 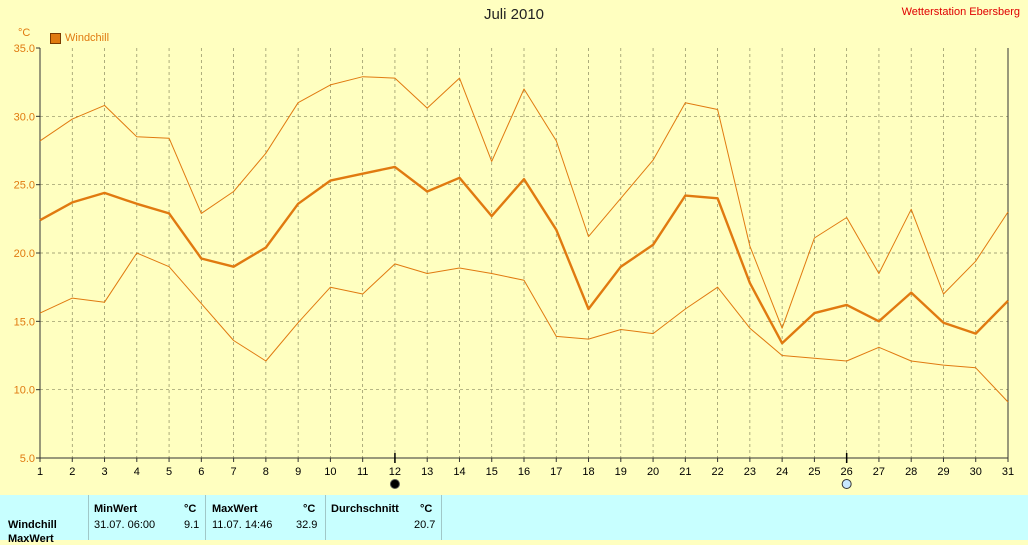 I want to click on x-tick-label: 30, so click(x=976, y=472).